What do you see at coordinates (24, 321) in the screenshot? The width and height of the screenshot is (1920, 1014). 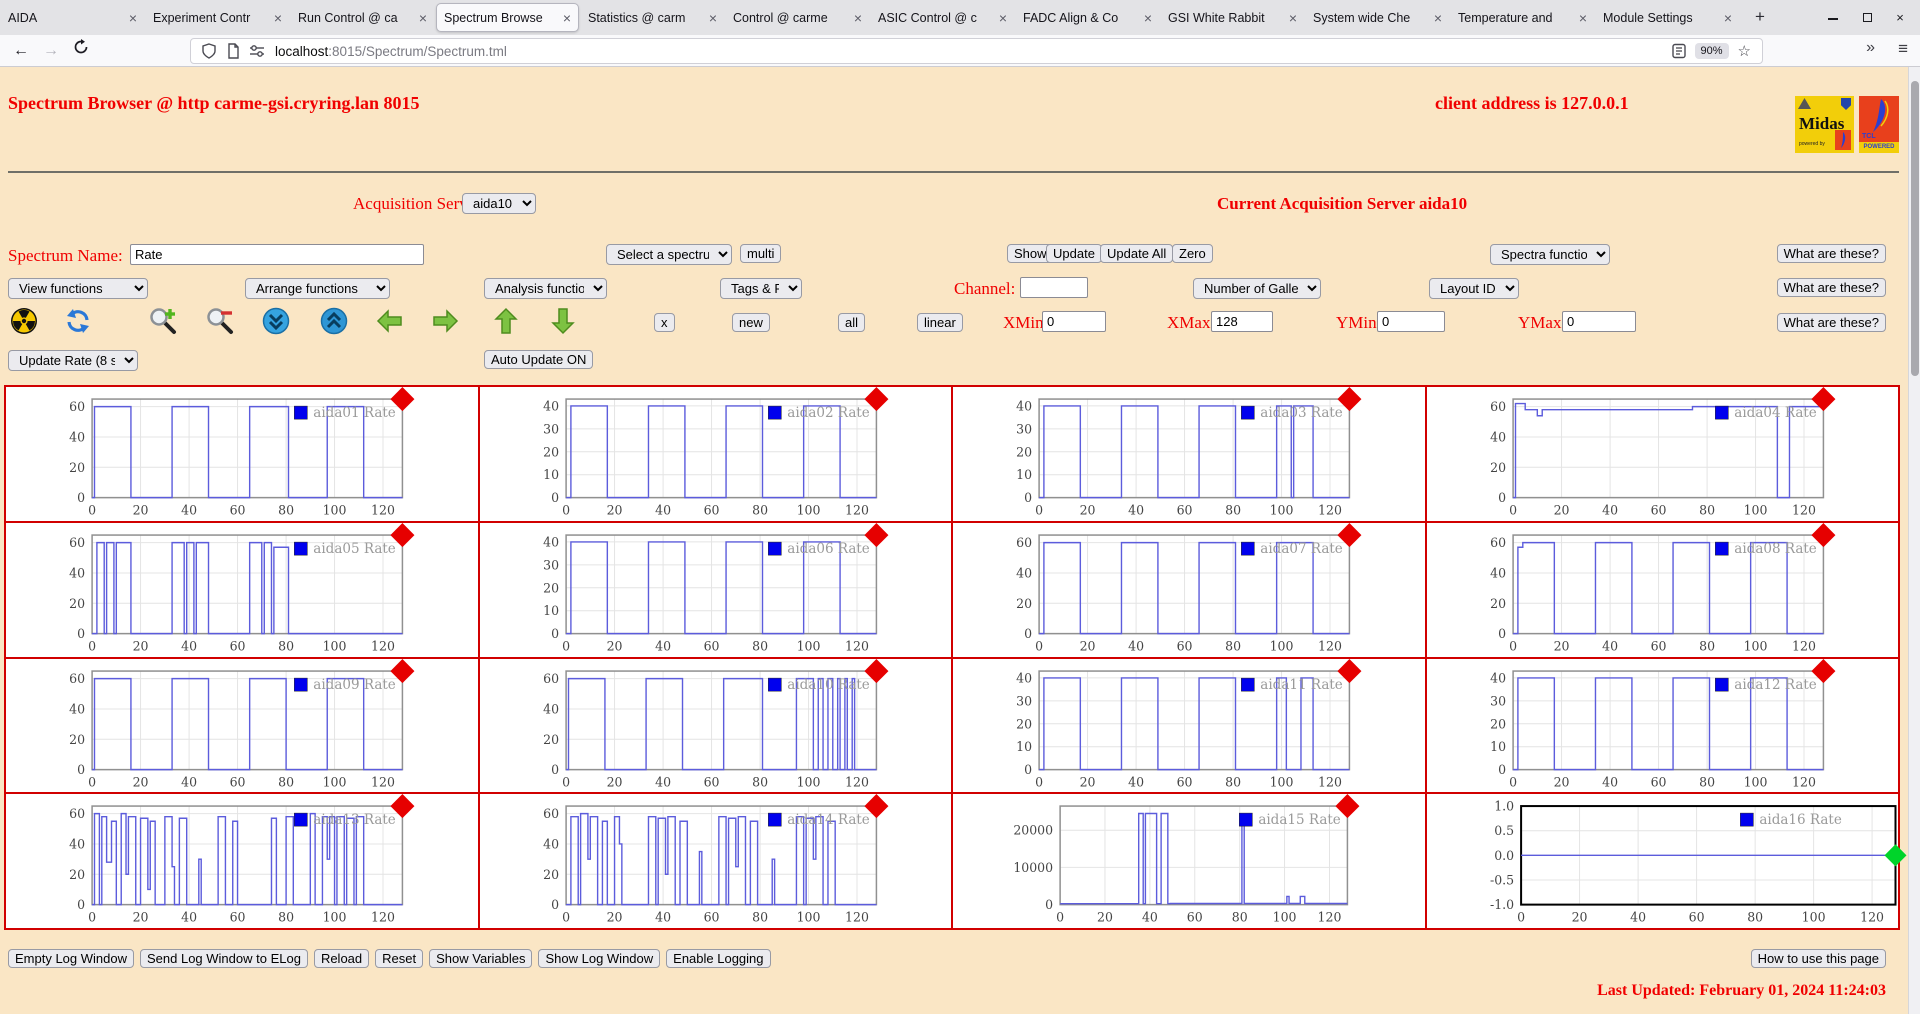 I see `radiation-icon` at bounding box center [24, 321].